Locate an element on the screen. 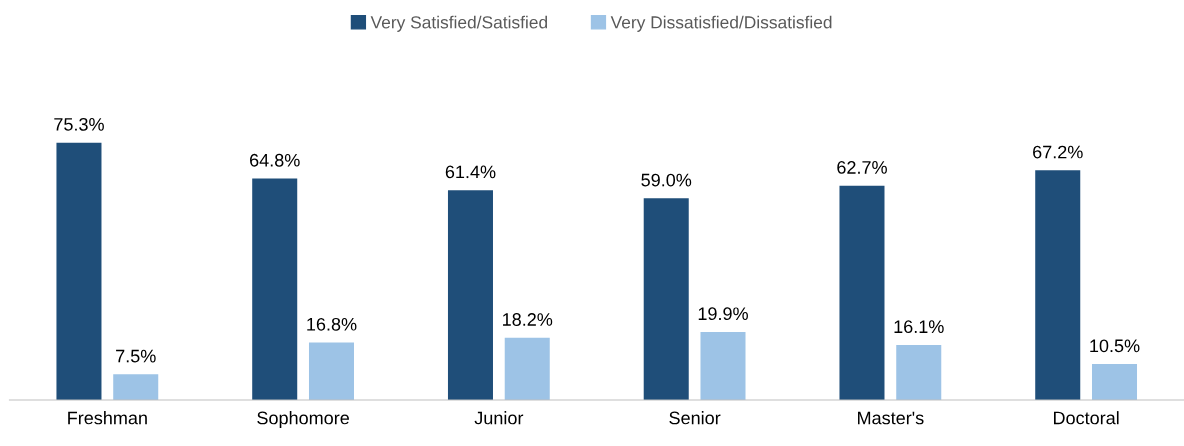  data-label: 16.1% is located at coordinates (919, 327).